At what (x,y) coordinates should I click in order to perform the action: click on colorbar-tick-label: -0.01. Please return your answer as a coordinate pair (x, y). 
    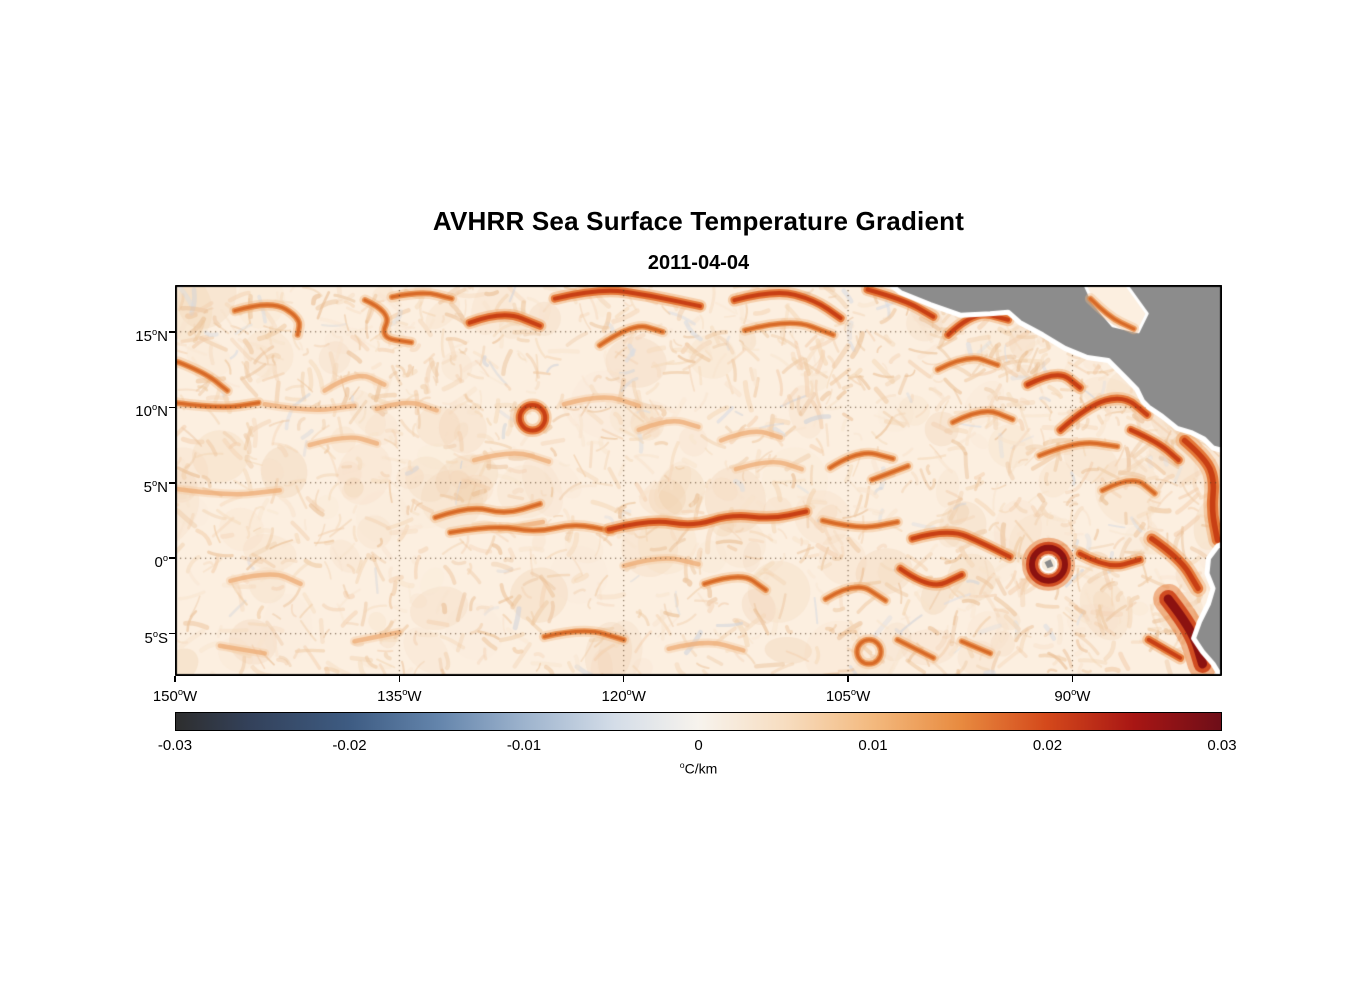
    Looking at the image, I should click on (524, 745).